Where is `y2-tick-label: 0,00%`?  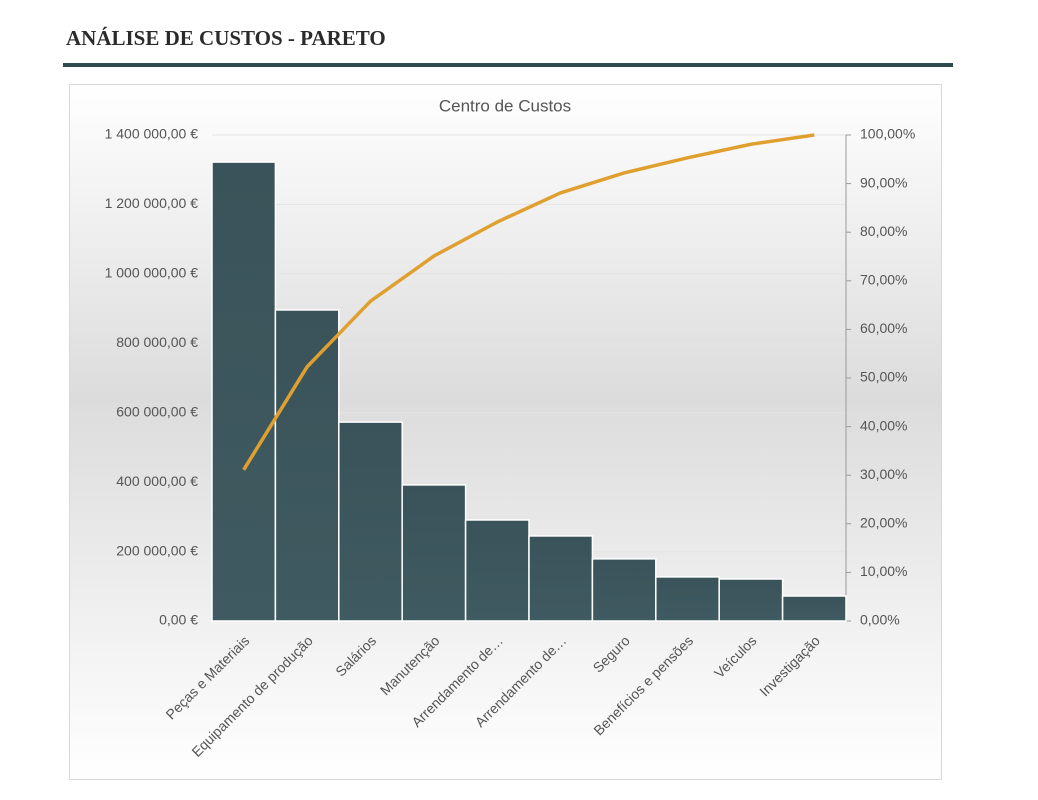 y2-tick-label: 0,00% is located at coordinates (880, 620).